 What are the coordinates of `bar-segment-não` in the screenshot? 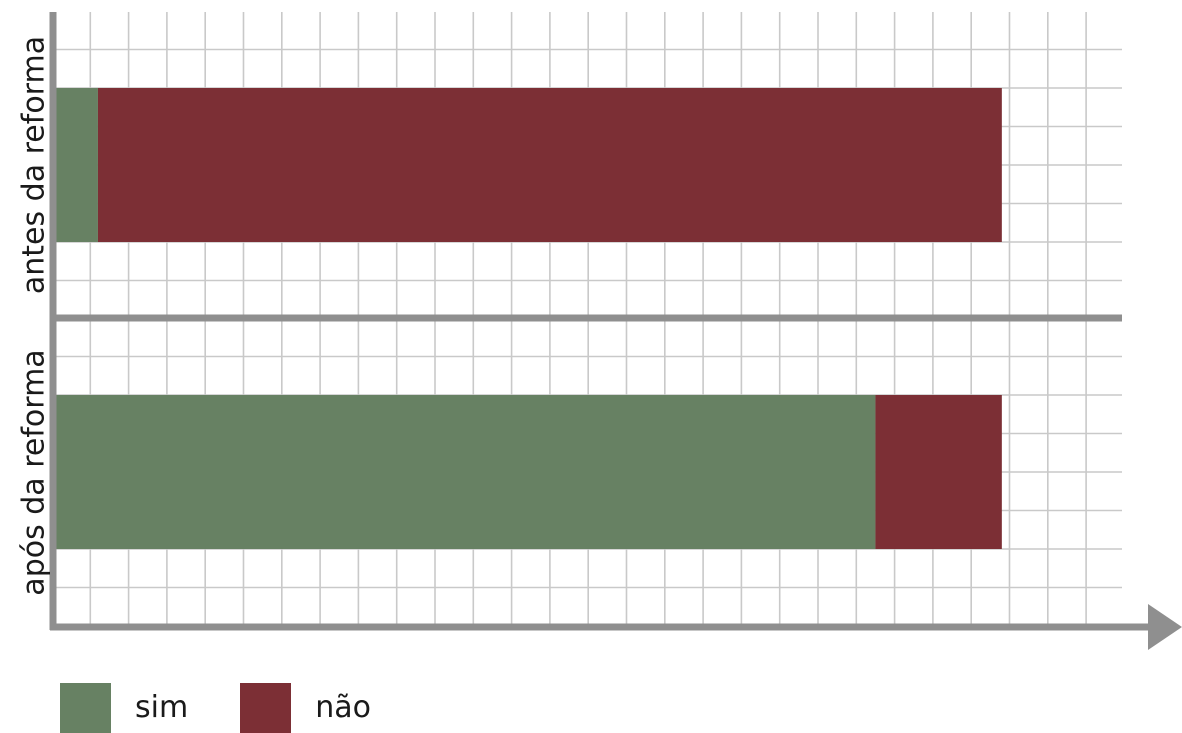 It's located at (938, 472).